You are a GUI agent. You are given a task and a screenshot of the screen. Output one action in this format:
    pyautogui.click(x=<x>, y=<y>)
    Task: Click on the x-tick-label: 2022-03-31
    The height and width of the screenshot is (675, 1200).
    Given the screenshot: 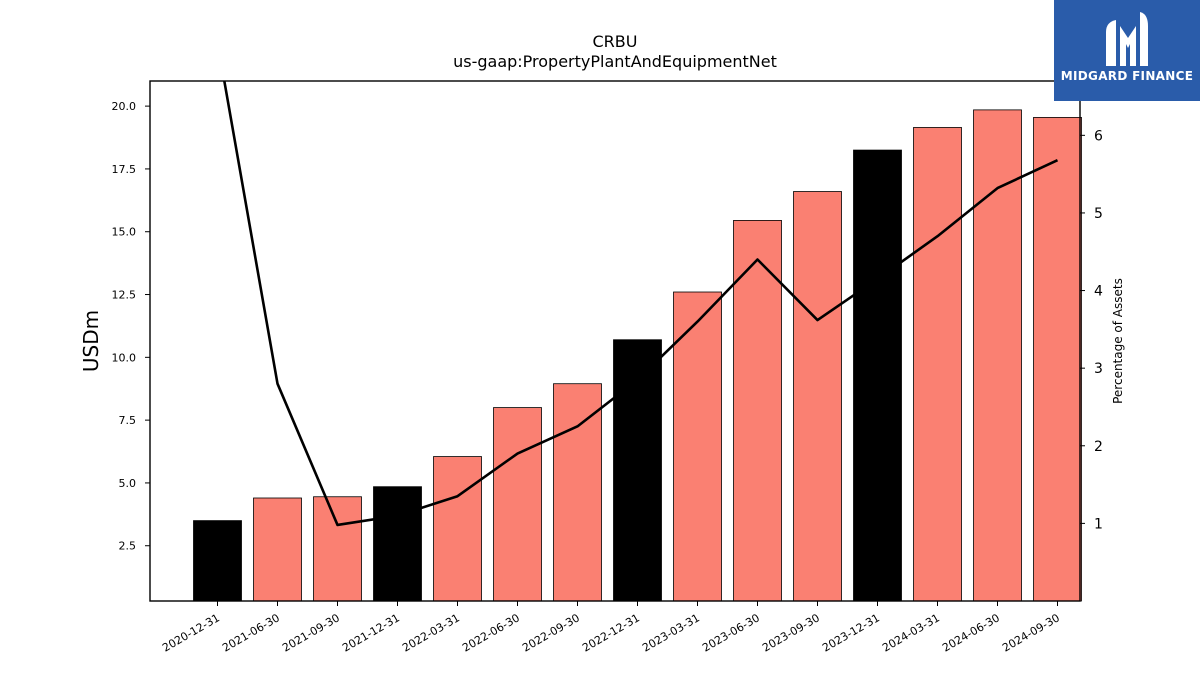 What is the action you would take?
    pyautogui.click(x=431, y=632)
    